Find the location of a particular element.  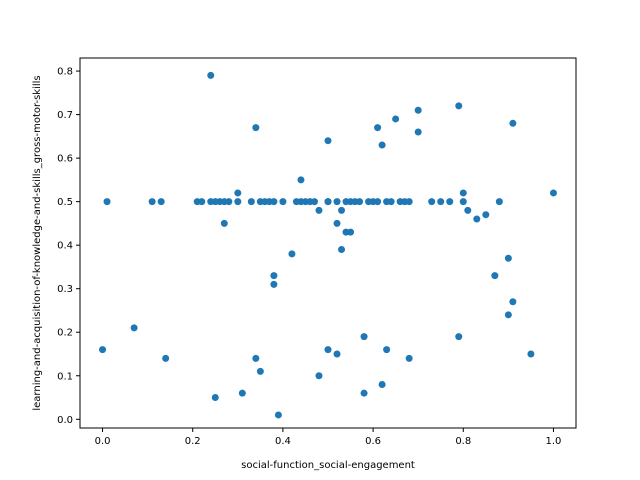

x-axis-ticks: 0.0 0.2 0.4 0.6 0.8 1.0 is located at coordinates (328, 437).